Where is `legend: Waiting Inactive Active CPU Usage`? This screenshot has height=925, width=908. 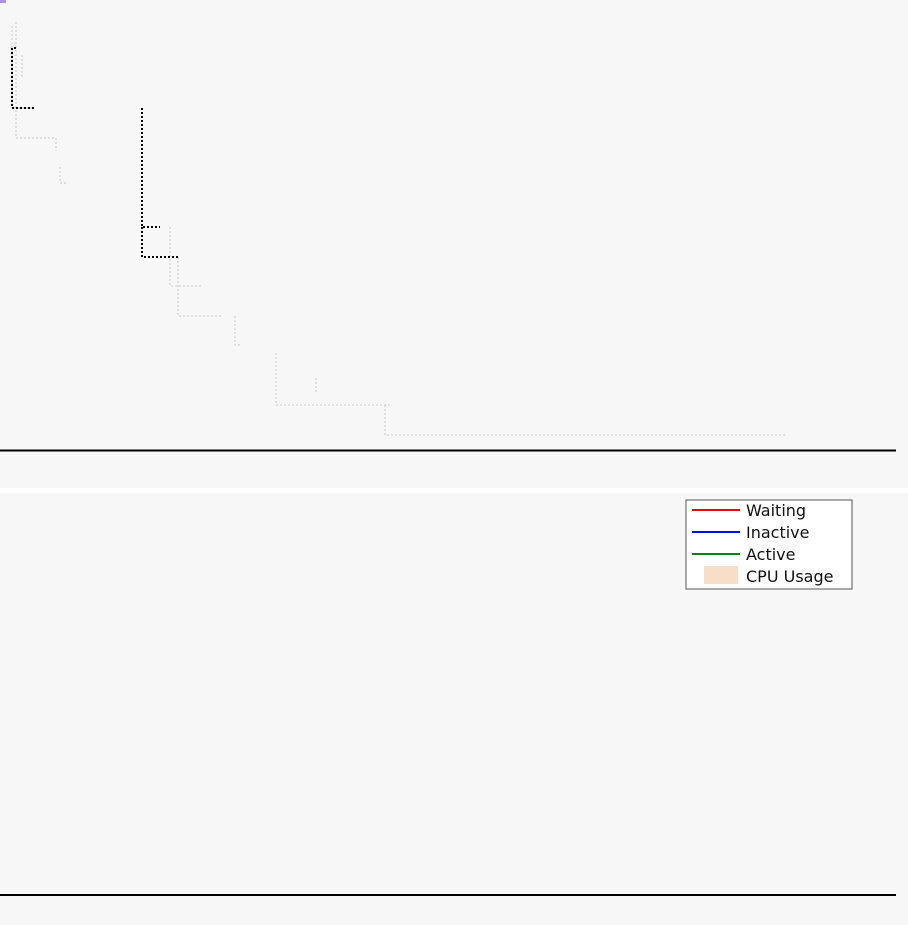 legend: Waiting Inactive Active CPU Usage is located at coordinates (769, 544).